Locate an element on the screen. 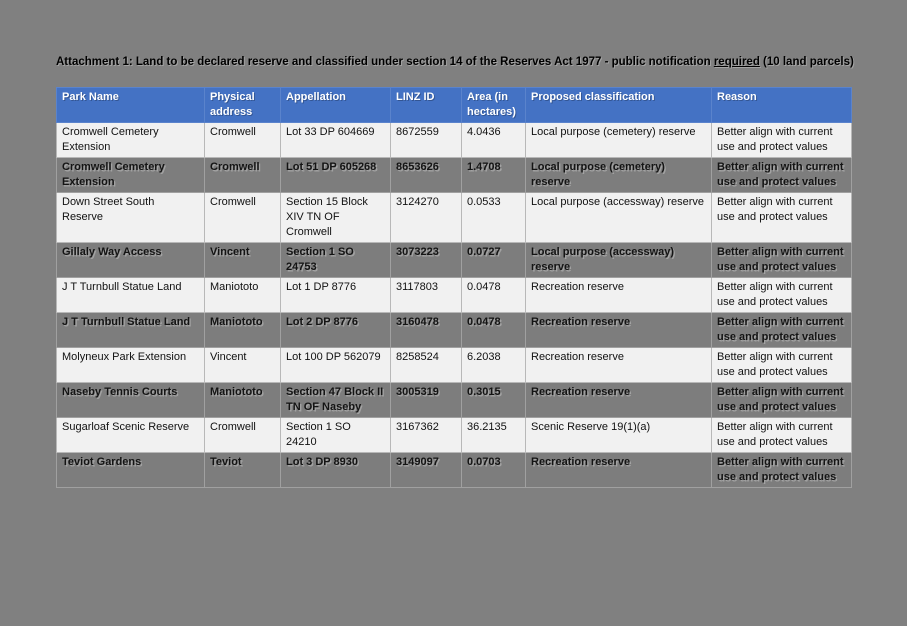 This screenshot has width=907, height=626. cell-appellation: Lot 51 DP 605268 is located at coordinates (335, 175).